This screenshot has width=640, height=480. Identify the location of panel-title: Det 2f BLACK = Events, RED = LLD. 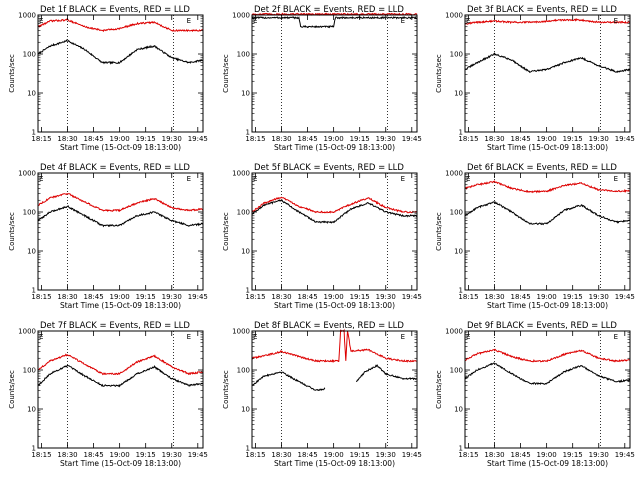
(329, 10).